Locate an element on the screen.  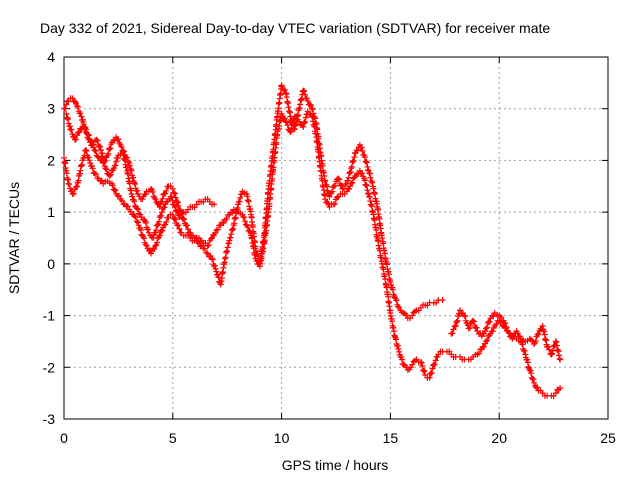
x-tick-label: 25 is located at coordinates (608, 438).